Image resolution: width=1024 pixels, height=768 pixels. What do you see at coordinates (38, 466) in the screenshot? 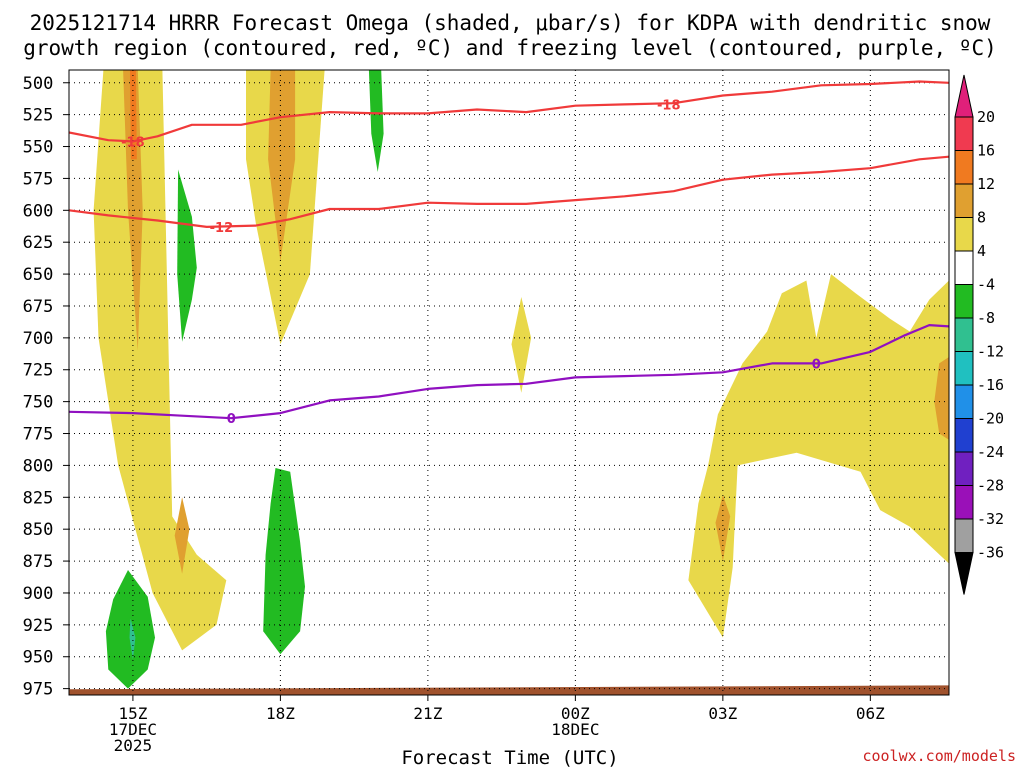
I see `y-tick-label-800: 800` at bounding box center [38, 466].